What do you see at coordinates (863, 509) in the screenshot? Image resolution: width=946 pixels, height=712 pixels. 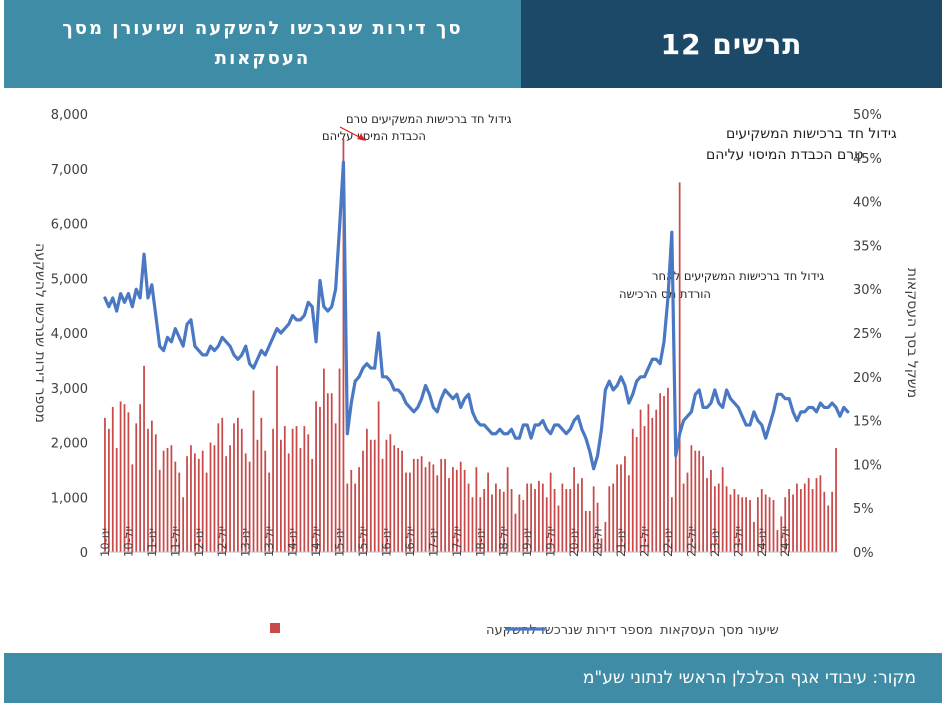 I see `right-tick-label: 5%` at bounding box center [863, 509].